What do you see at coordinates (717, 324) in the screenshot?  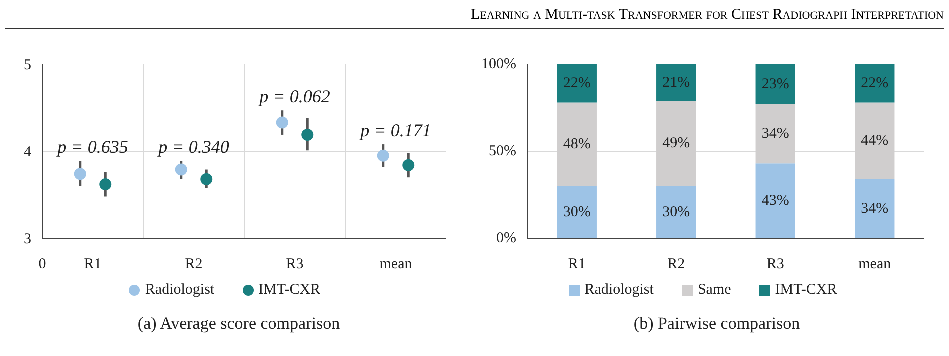 I see `text: (b) Pairwise comparison` at bounding box center [717, 324].